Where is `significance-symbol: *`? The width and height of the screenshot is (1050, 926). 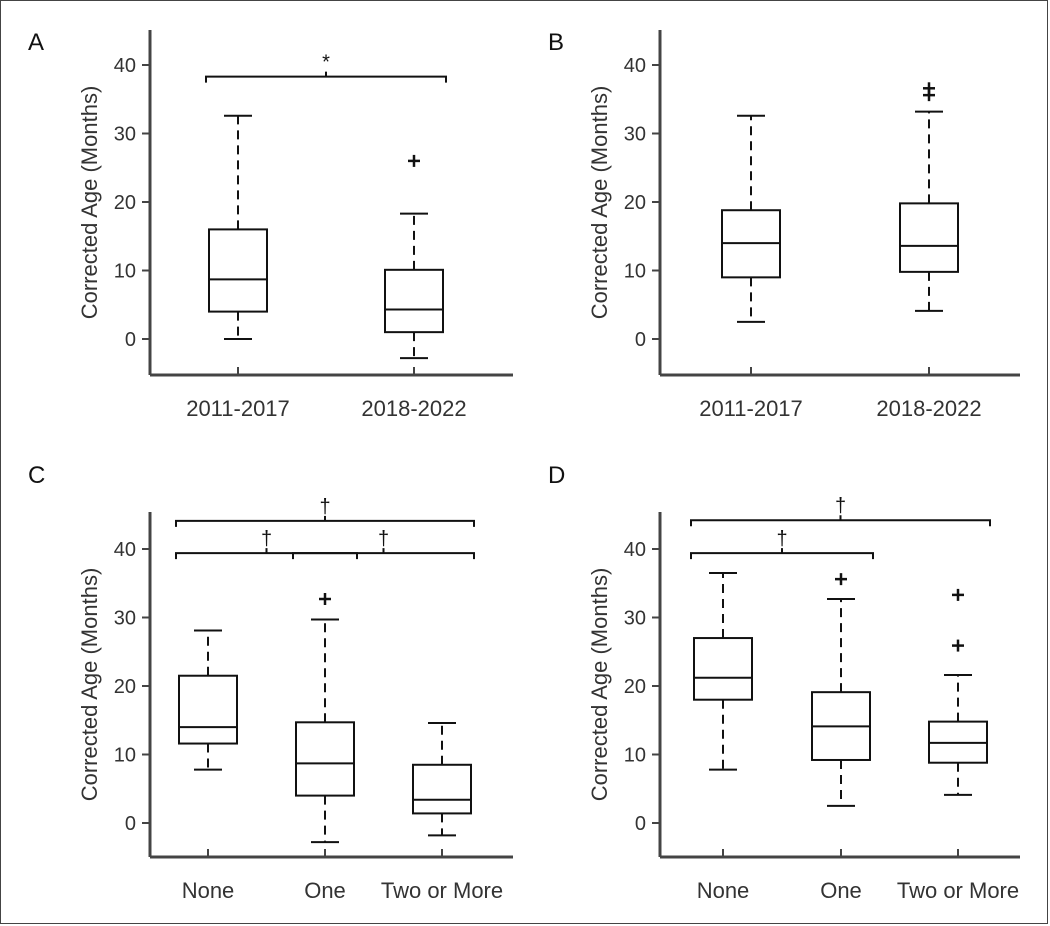 significance-symbol: * is located at coordinates (326, 63).